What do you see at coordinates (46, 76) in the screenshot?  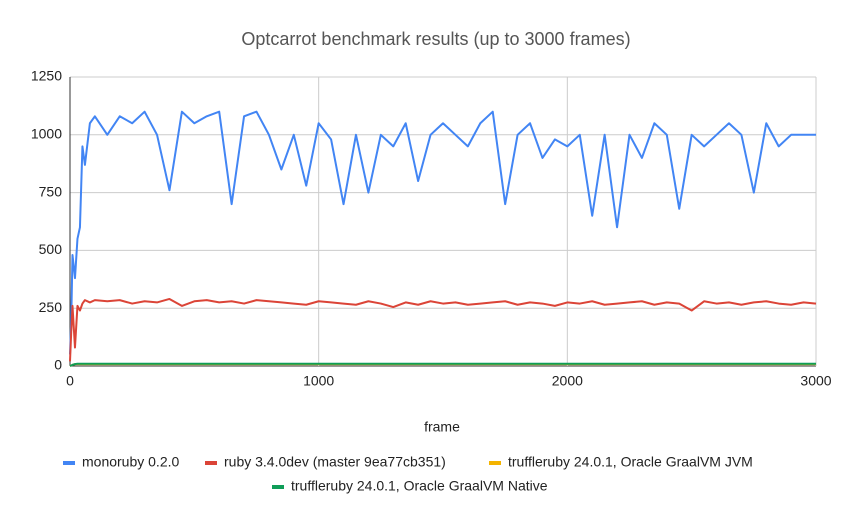 I see `y-tick-label: 1250` at bounding box center [46, 76].